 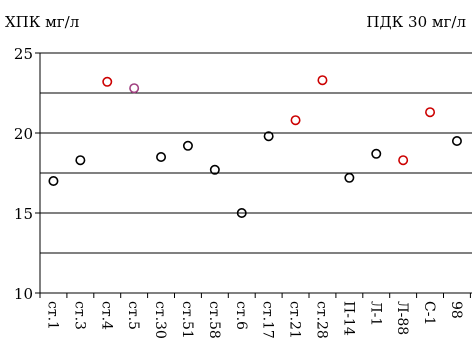 I want to click on pdk-annotation: ПДК 30 мг/л, so click(x=416, y=22).